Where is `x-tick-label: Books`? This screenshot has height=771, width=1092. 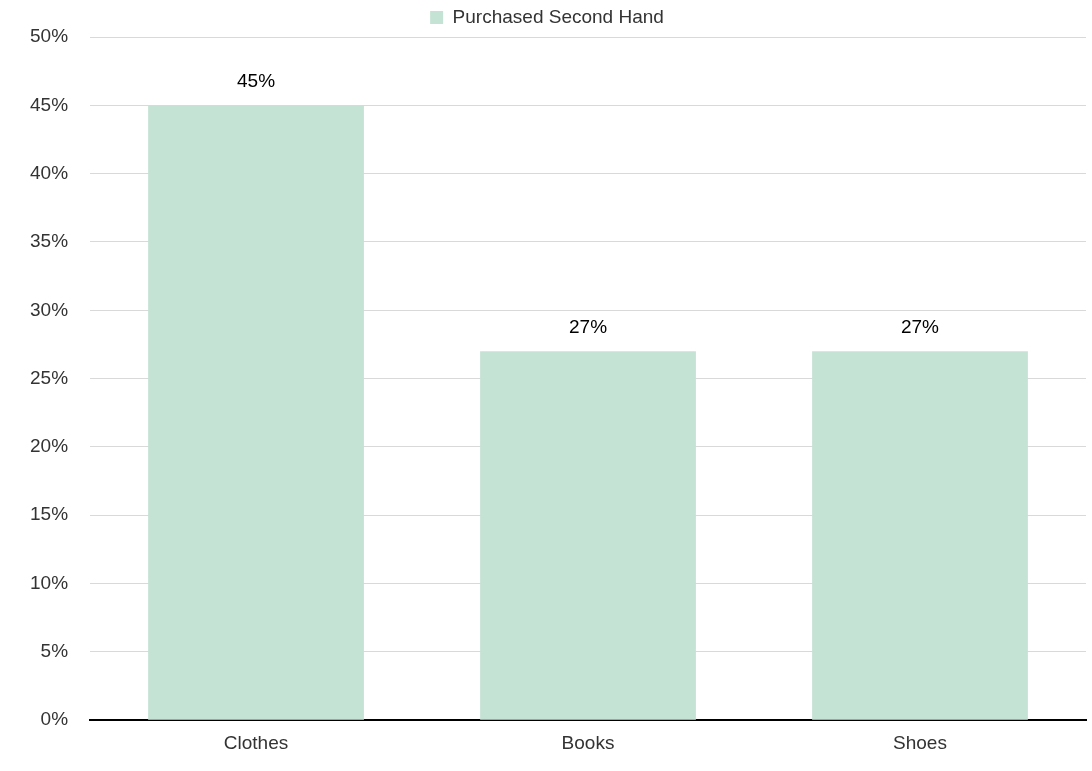 x-tick-label: Books is located at coordinates (588, 742).